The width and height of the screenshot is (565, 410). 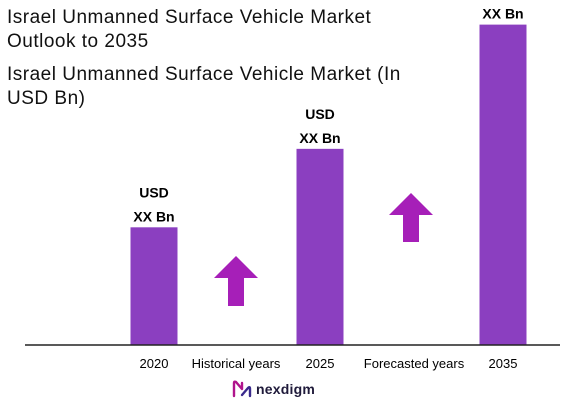 What do you see at coordinates (285, 389) in the screenshot?
I see `logo-text: nexdigm` at bounding box center [285, 389].